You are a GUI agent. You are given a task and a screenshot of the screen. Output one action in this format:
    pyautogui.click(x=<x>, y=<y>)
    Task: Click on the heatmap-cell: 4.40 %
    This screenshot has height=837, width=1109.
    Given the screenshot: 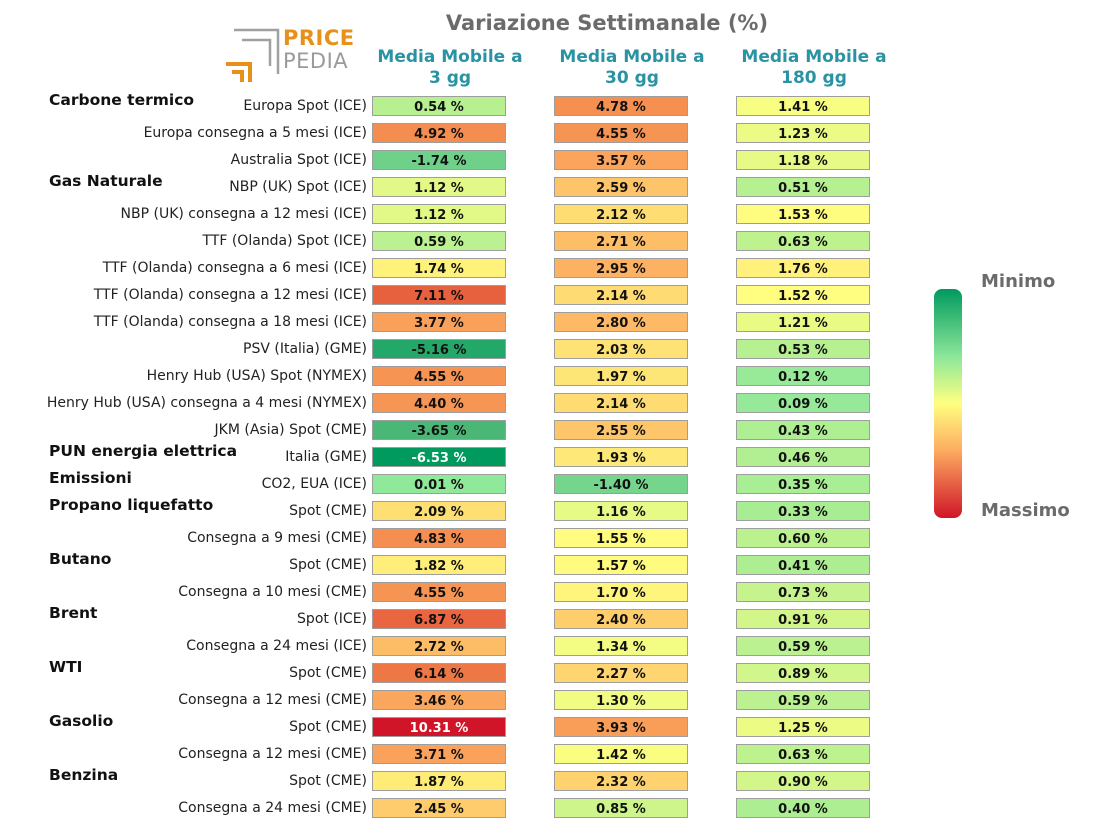 What is the action you would take?
    pyautogui.click(x=439, y=403)
    